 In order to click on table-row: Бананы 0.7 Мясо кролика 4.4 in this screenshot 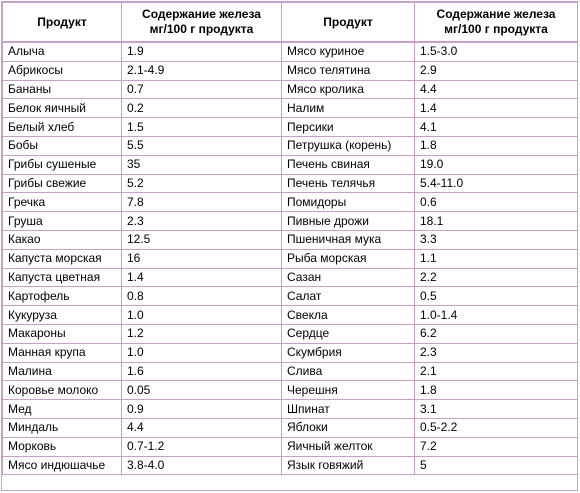, I will do `click(290, 89)`.